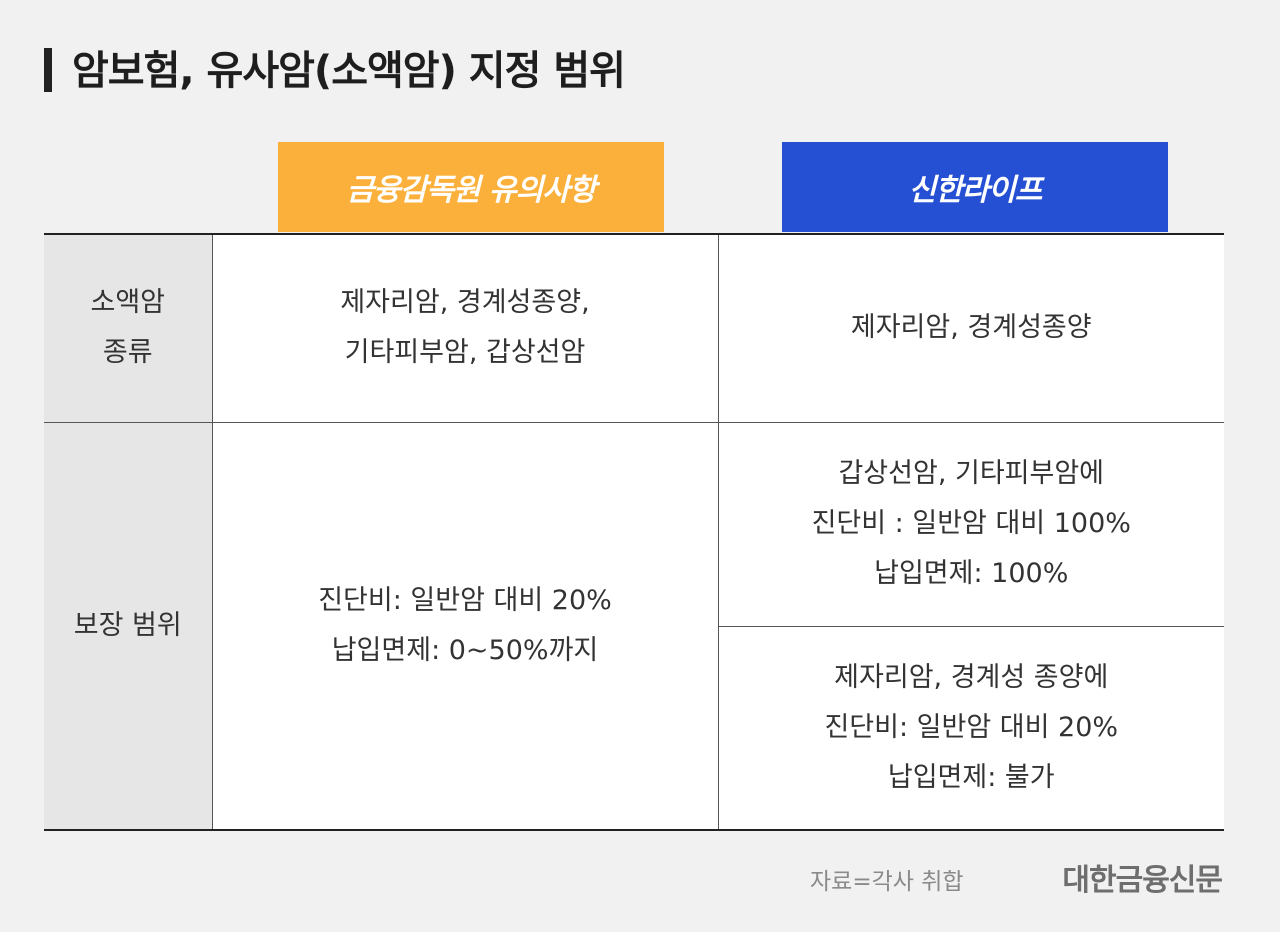  What do you see at coordinates (971, 677) in the screenshot?
I see `cell-line: 제자리암, 경계성 종양에` at bounding box center [971, 677].